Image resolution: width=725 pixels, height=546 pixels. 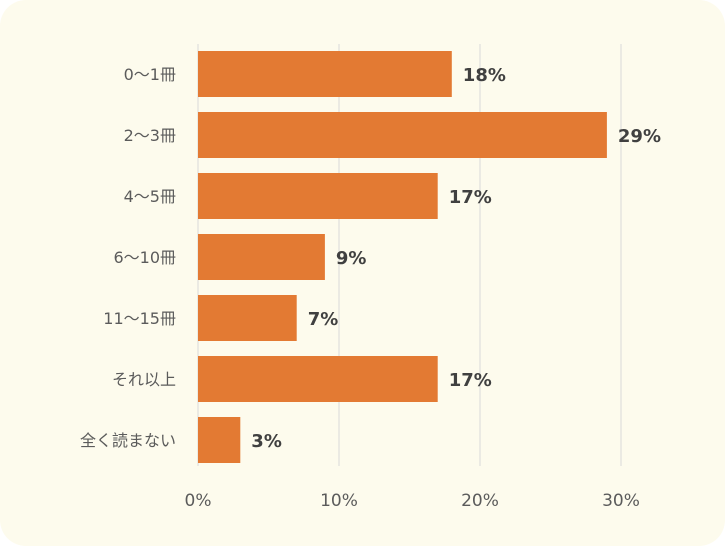 I want to click on x-tick-label: 20%, so click(x=480, y=501).